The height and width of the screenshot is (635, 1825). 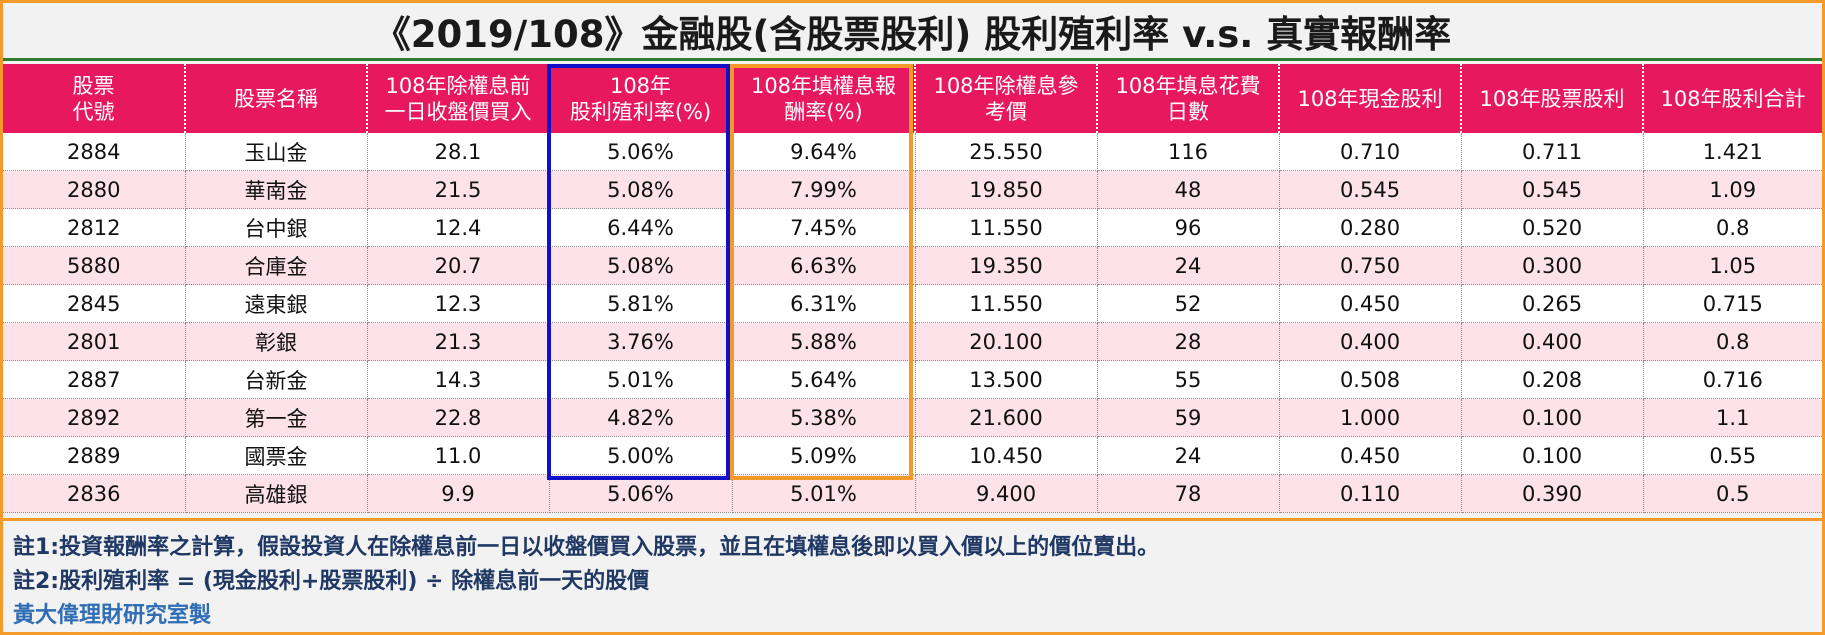 I want to click on header-buy-price: 108年除權息前 一日收盤價買入, so click(x=458, y=98).